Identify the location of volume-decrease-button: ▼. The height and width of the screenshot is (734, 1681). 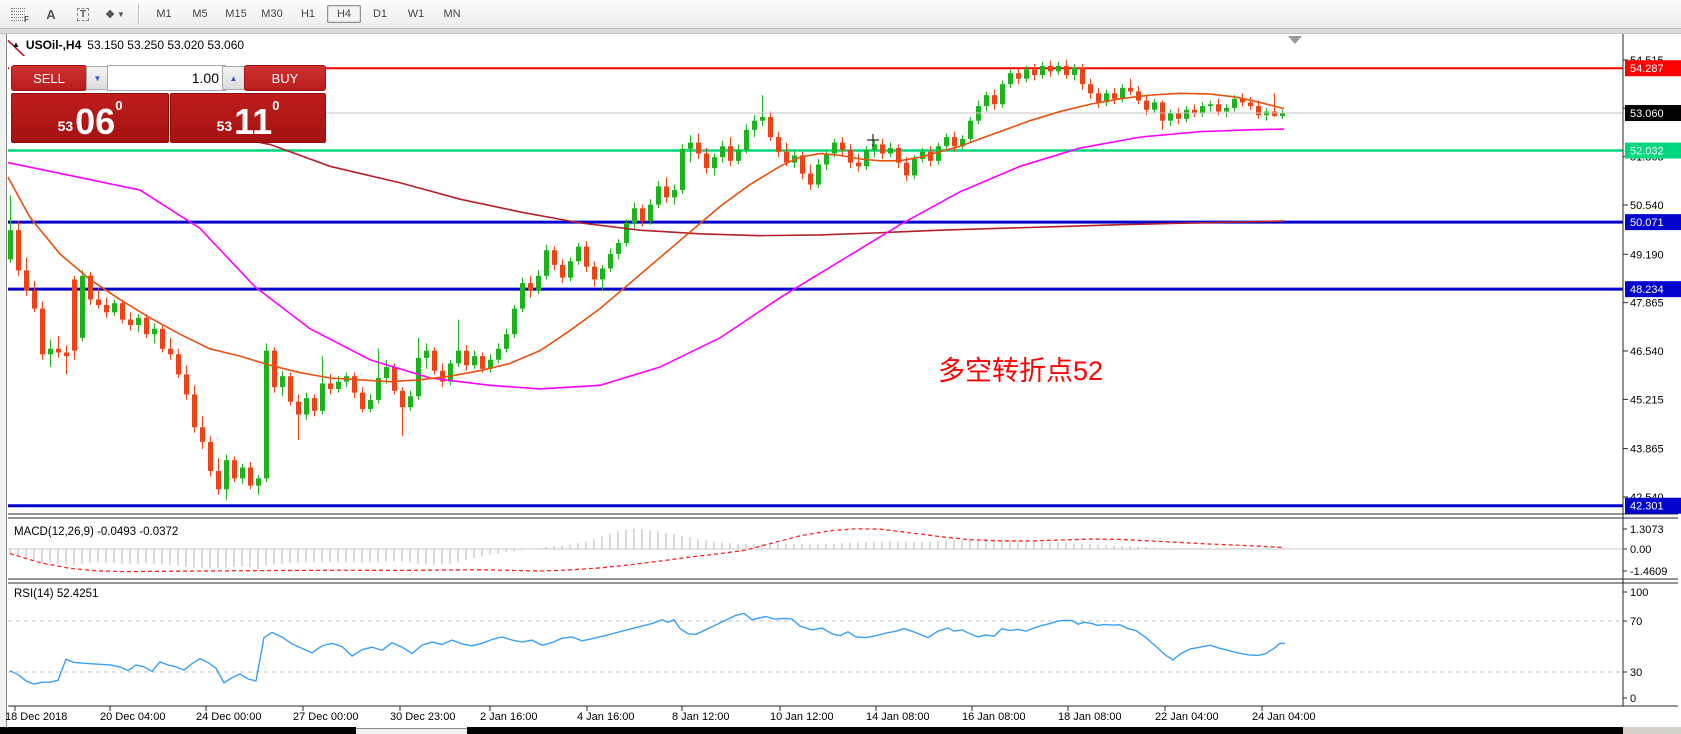
(97, 78).